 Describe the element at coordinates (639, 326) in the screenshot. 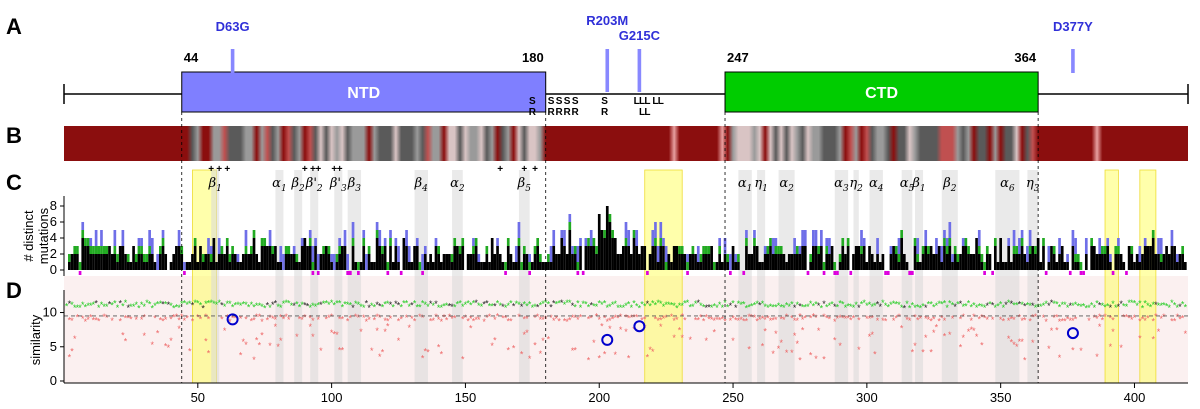

I see `circled-mutation-point` at that location.